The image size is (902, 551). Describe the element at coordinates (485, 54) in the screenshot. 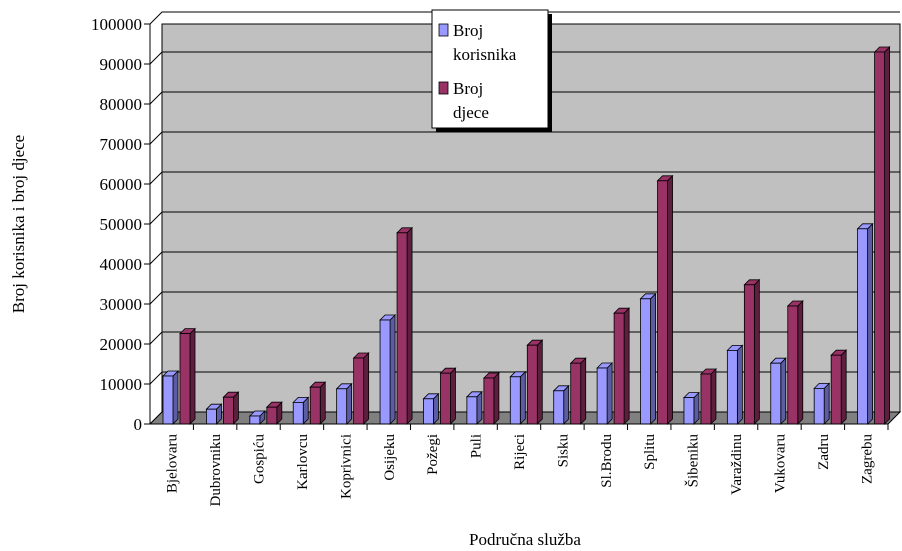

I see `legend-label: korisnika` at that location.